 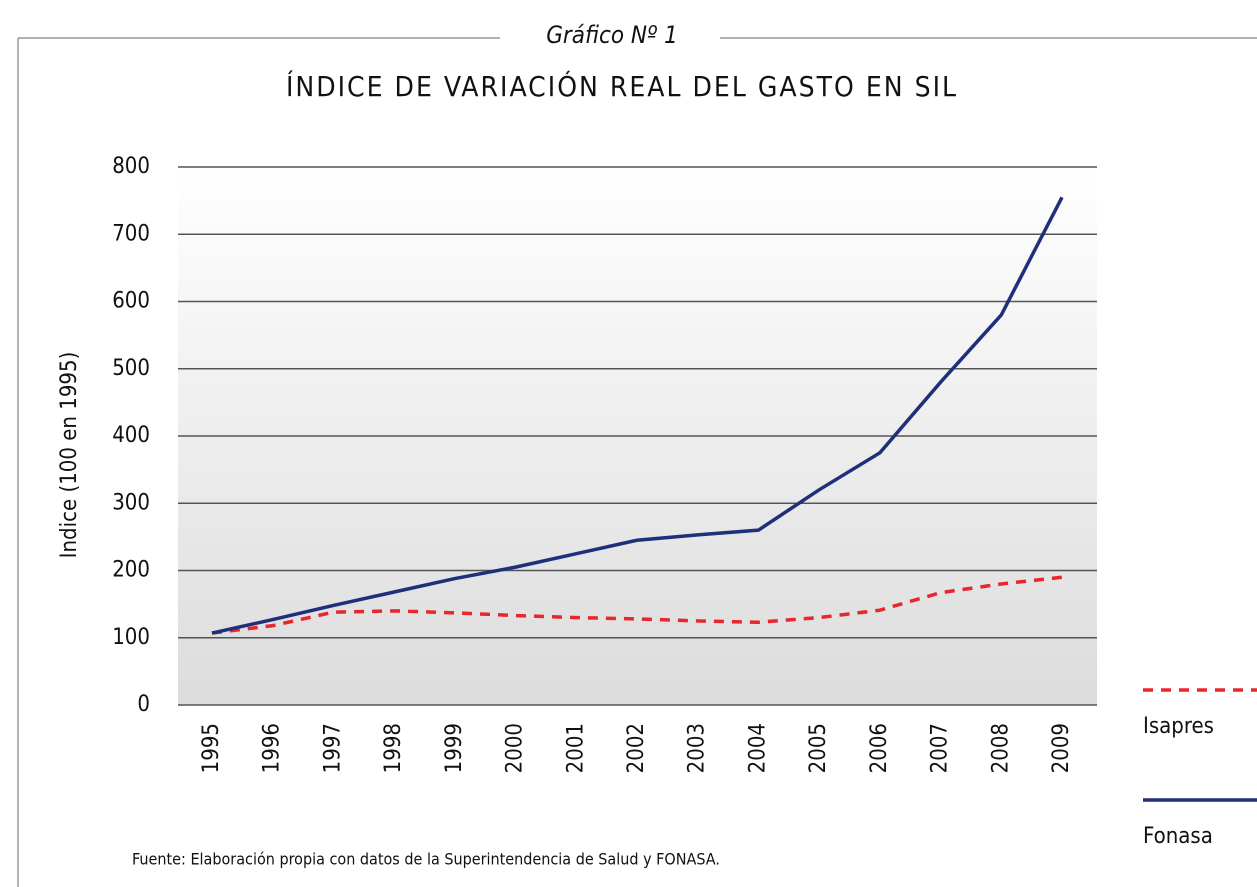 What do you see at coordinates (69, 455) in the screenshot?
I see `y-axis-label: Indice (100 en 1995)` at bounding box center [69, 455].